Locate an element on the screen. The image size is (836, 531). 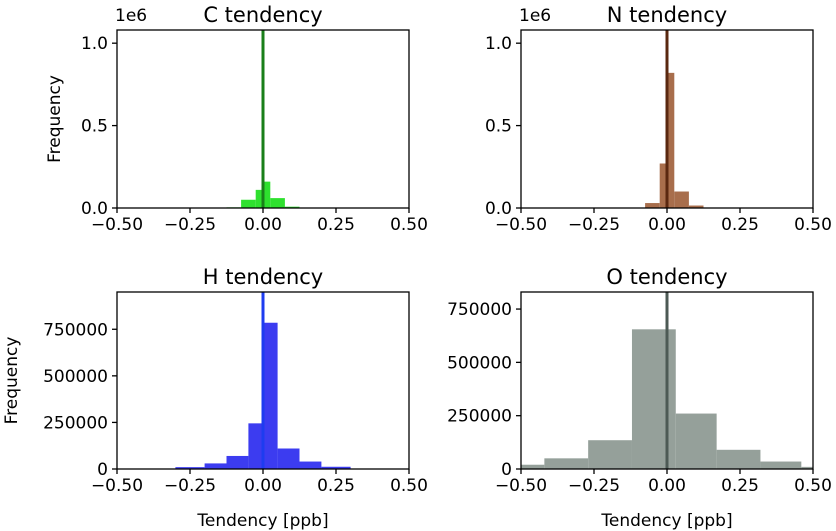
chart-title: O tendency is located at coordinates (666, 277).